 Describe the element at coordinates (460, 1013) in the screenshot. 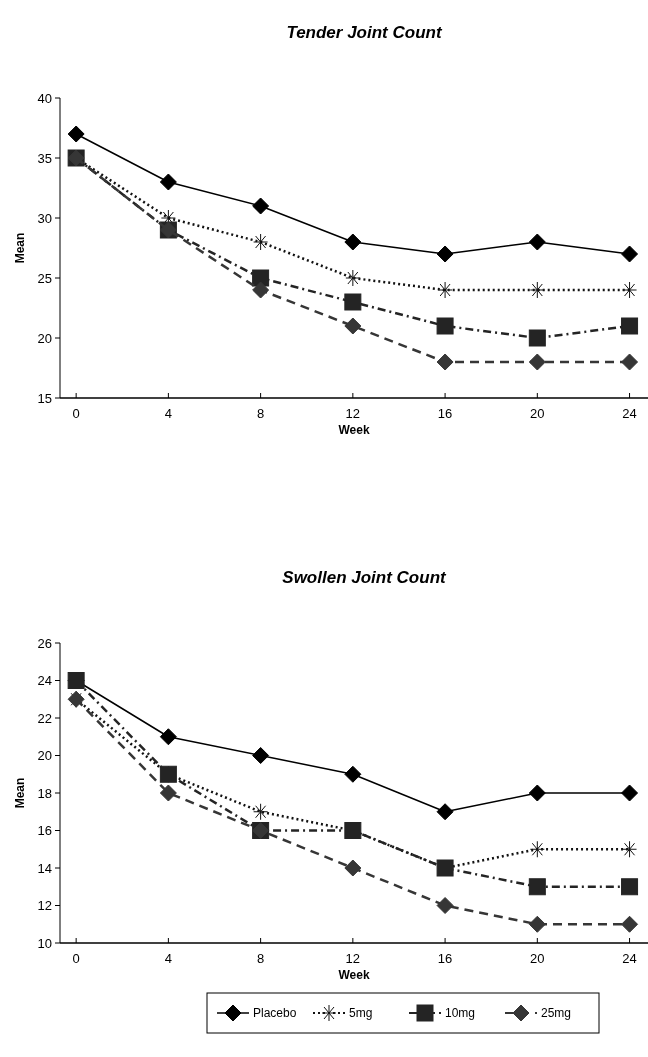

I see `legend-label: 10mg` at that location.